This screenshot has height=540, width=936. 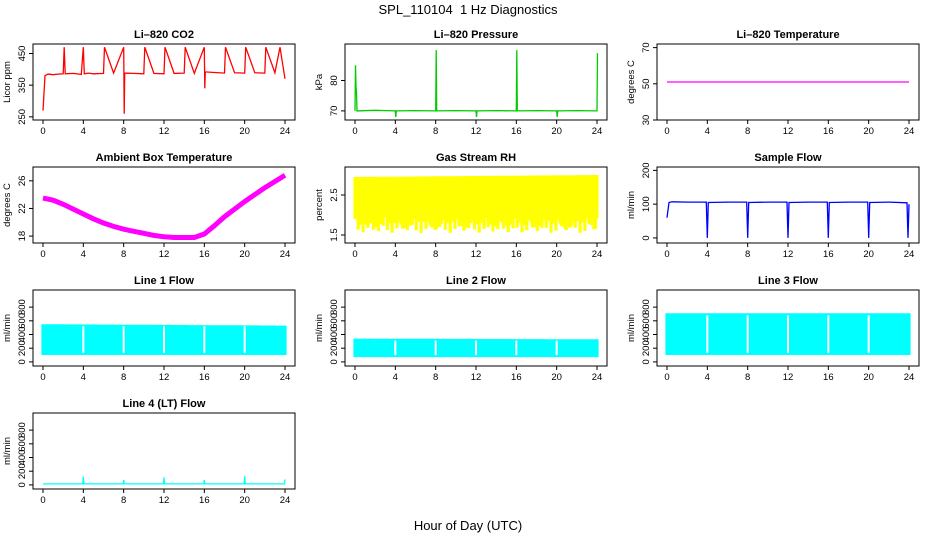 What do you see at coordinates (319, 205) in the screenshot?
I see `y-axis-label: percent` at bounding box center [319, 205].